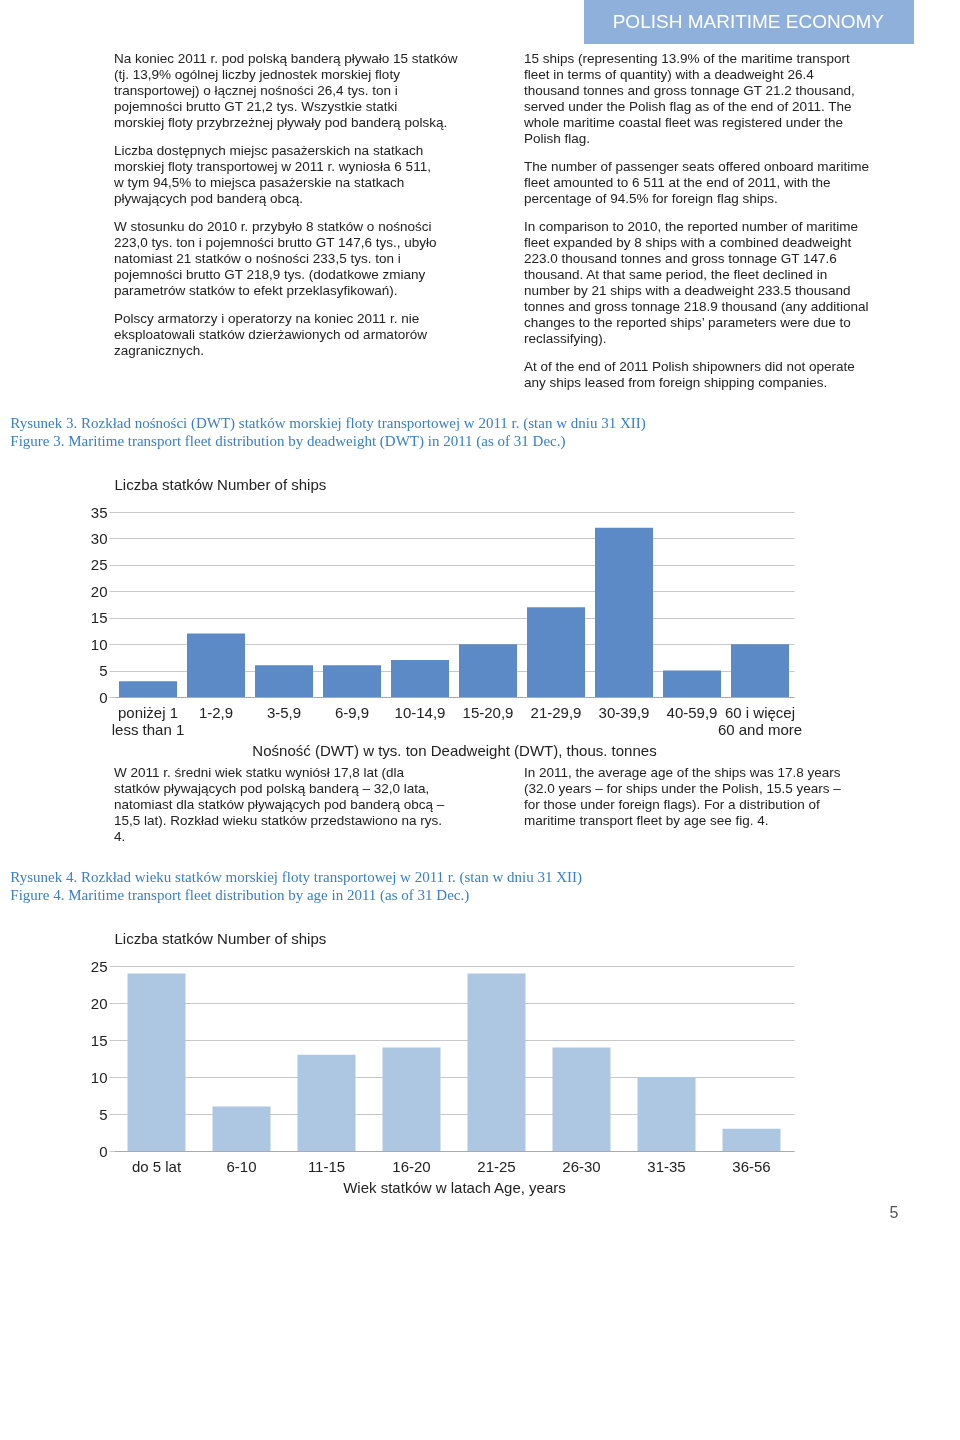 The height and width of the screenshot is (1440, 960). Describe the element at coordinates (696, 282) in the screenshot. I see `text: In comparison to 2010, the reported number of maritime fleet expanded by 8 ships with a combined deadweight 223.0 thousand tonnes and gross tonnage GT 147.6 thousand. At that same period, the fleet declined in number by 21 ships with a deadweight 233.5 thousand tonnes and gross tonnage 218.9 thousand (any additional changes to the reported ships’ parameters were due to reclassifying).` at that location.